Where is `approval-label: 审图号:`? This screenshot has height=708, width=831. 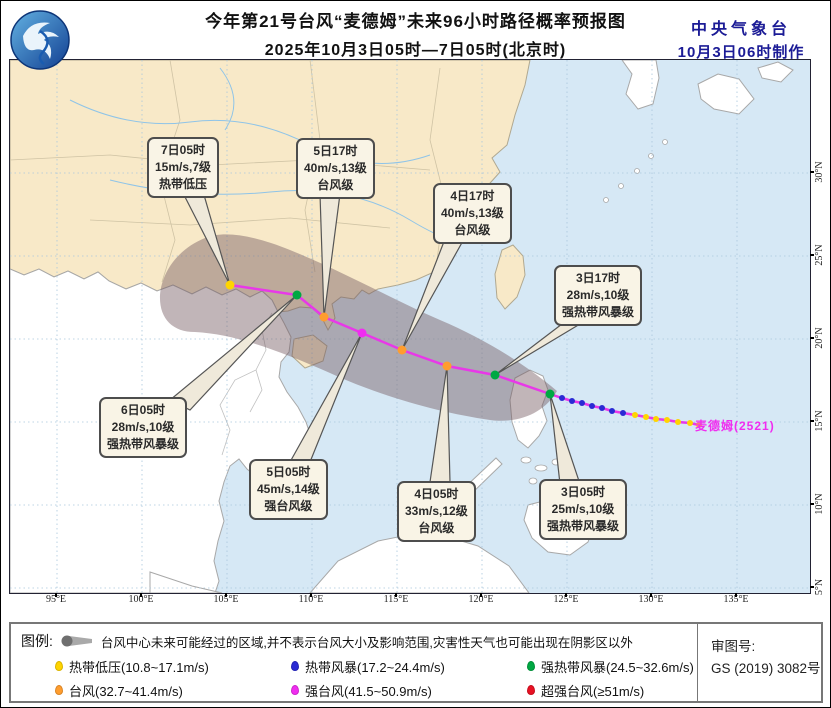 approval-label: 审图号: is located at coordinates (733, 646).